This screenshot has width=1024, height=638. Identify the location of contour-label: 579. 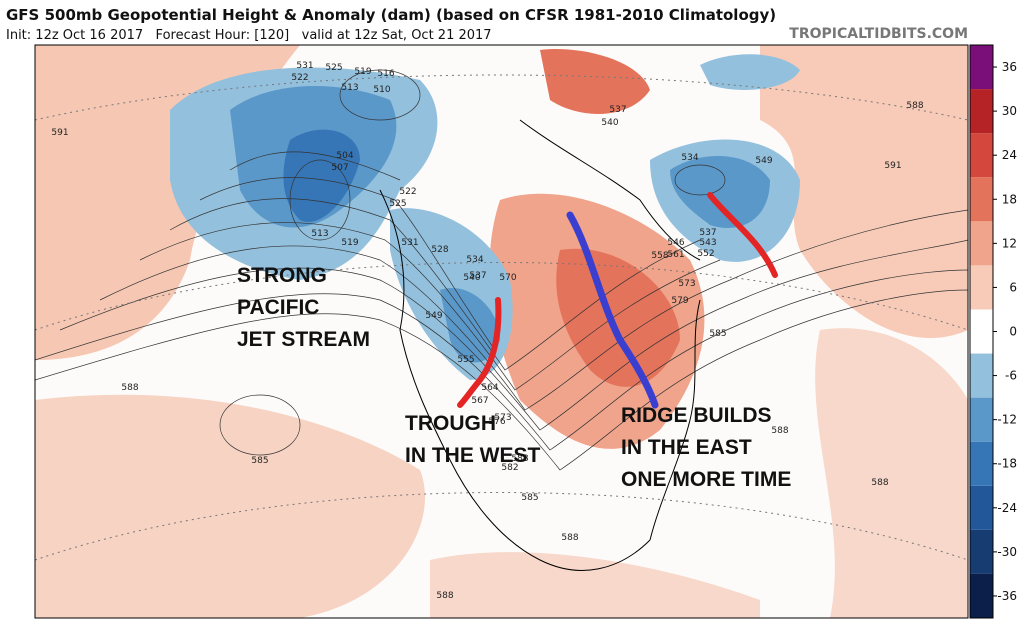
(679, 301).